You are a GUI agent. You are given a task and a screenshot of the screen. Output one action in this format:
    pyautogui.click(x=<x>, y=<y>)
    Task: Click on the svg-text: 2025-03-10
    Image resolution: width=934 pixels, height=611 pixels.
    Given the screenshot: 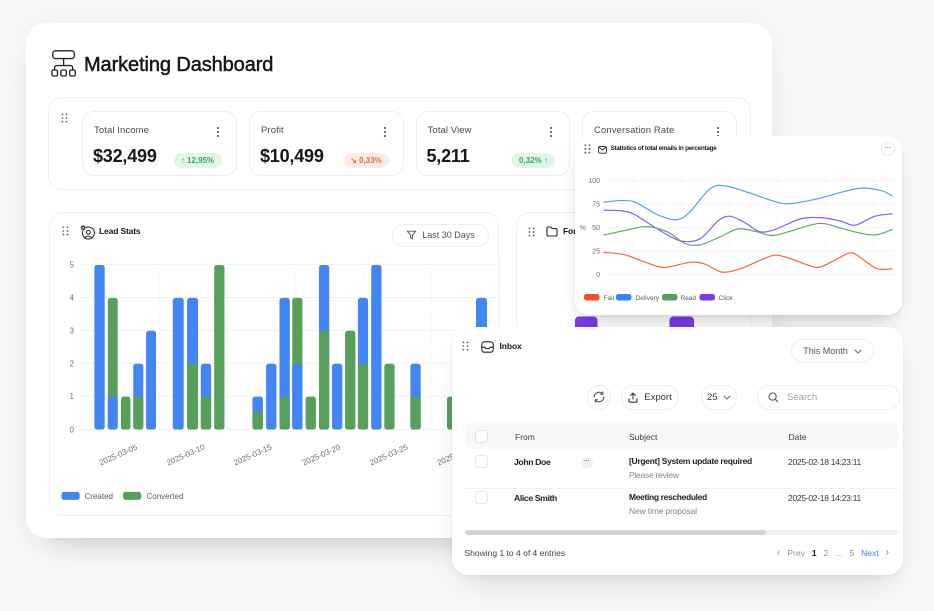 What is the action you would take?
    pyautogui.click(x=186, y=454)
    